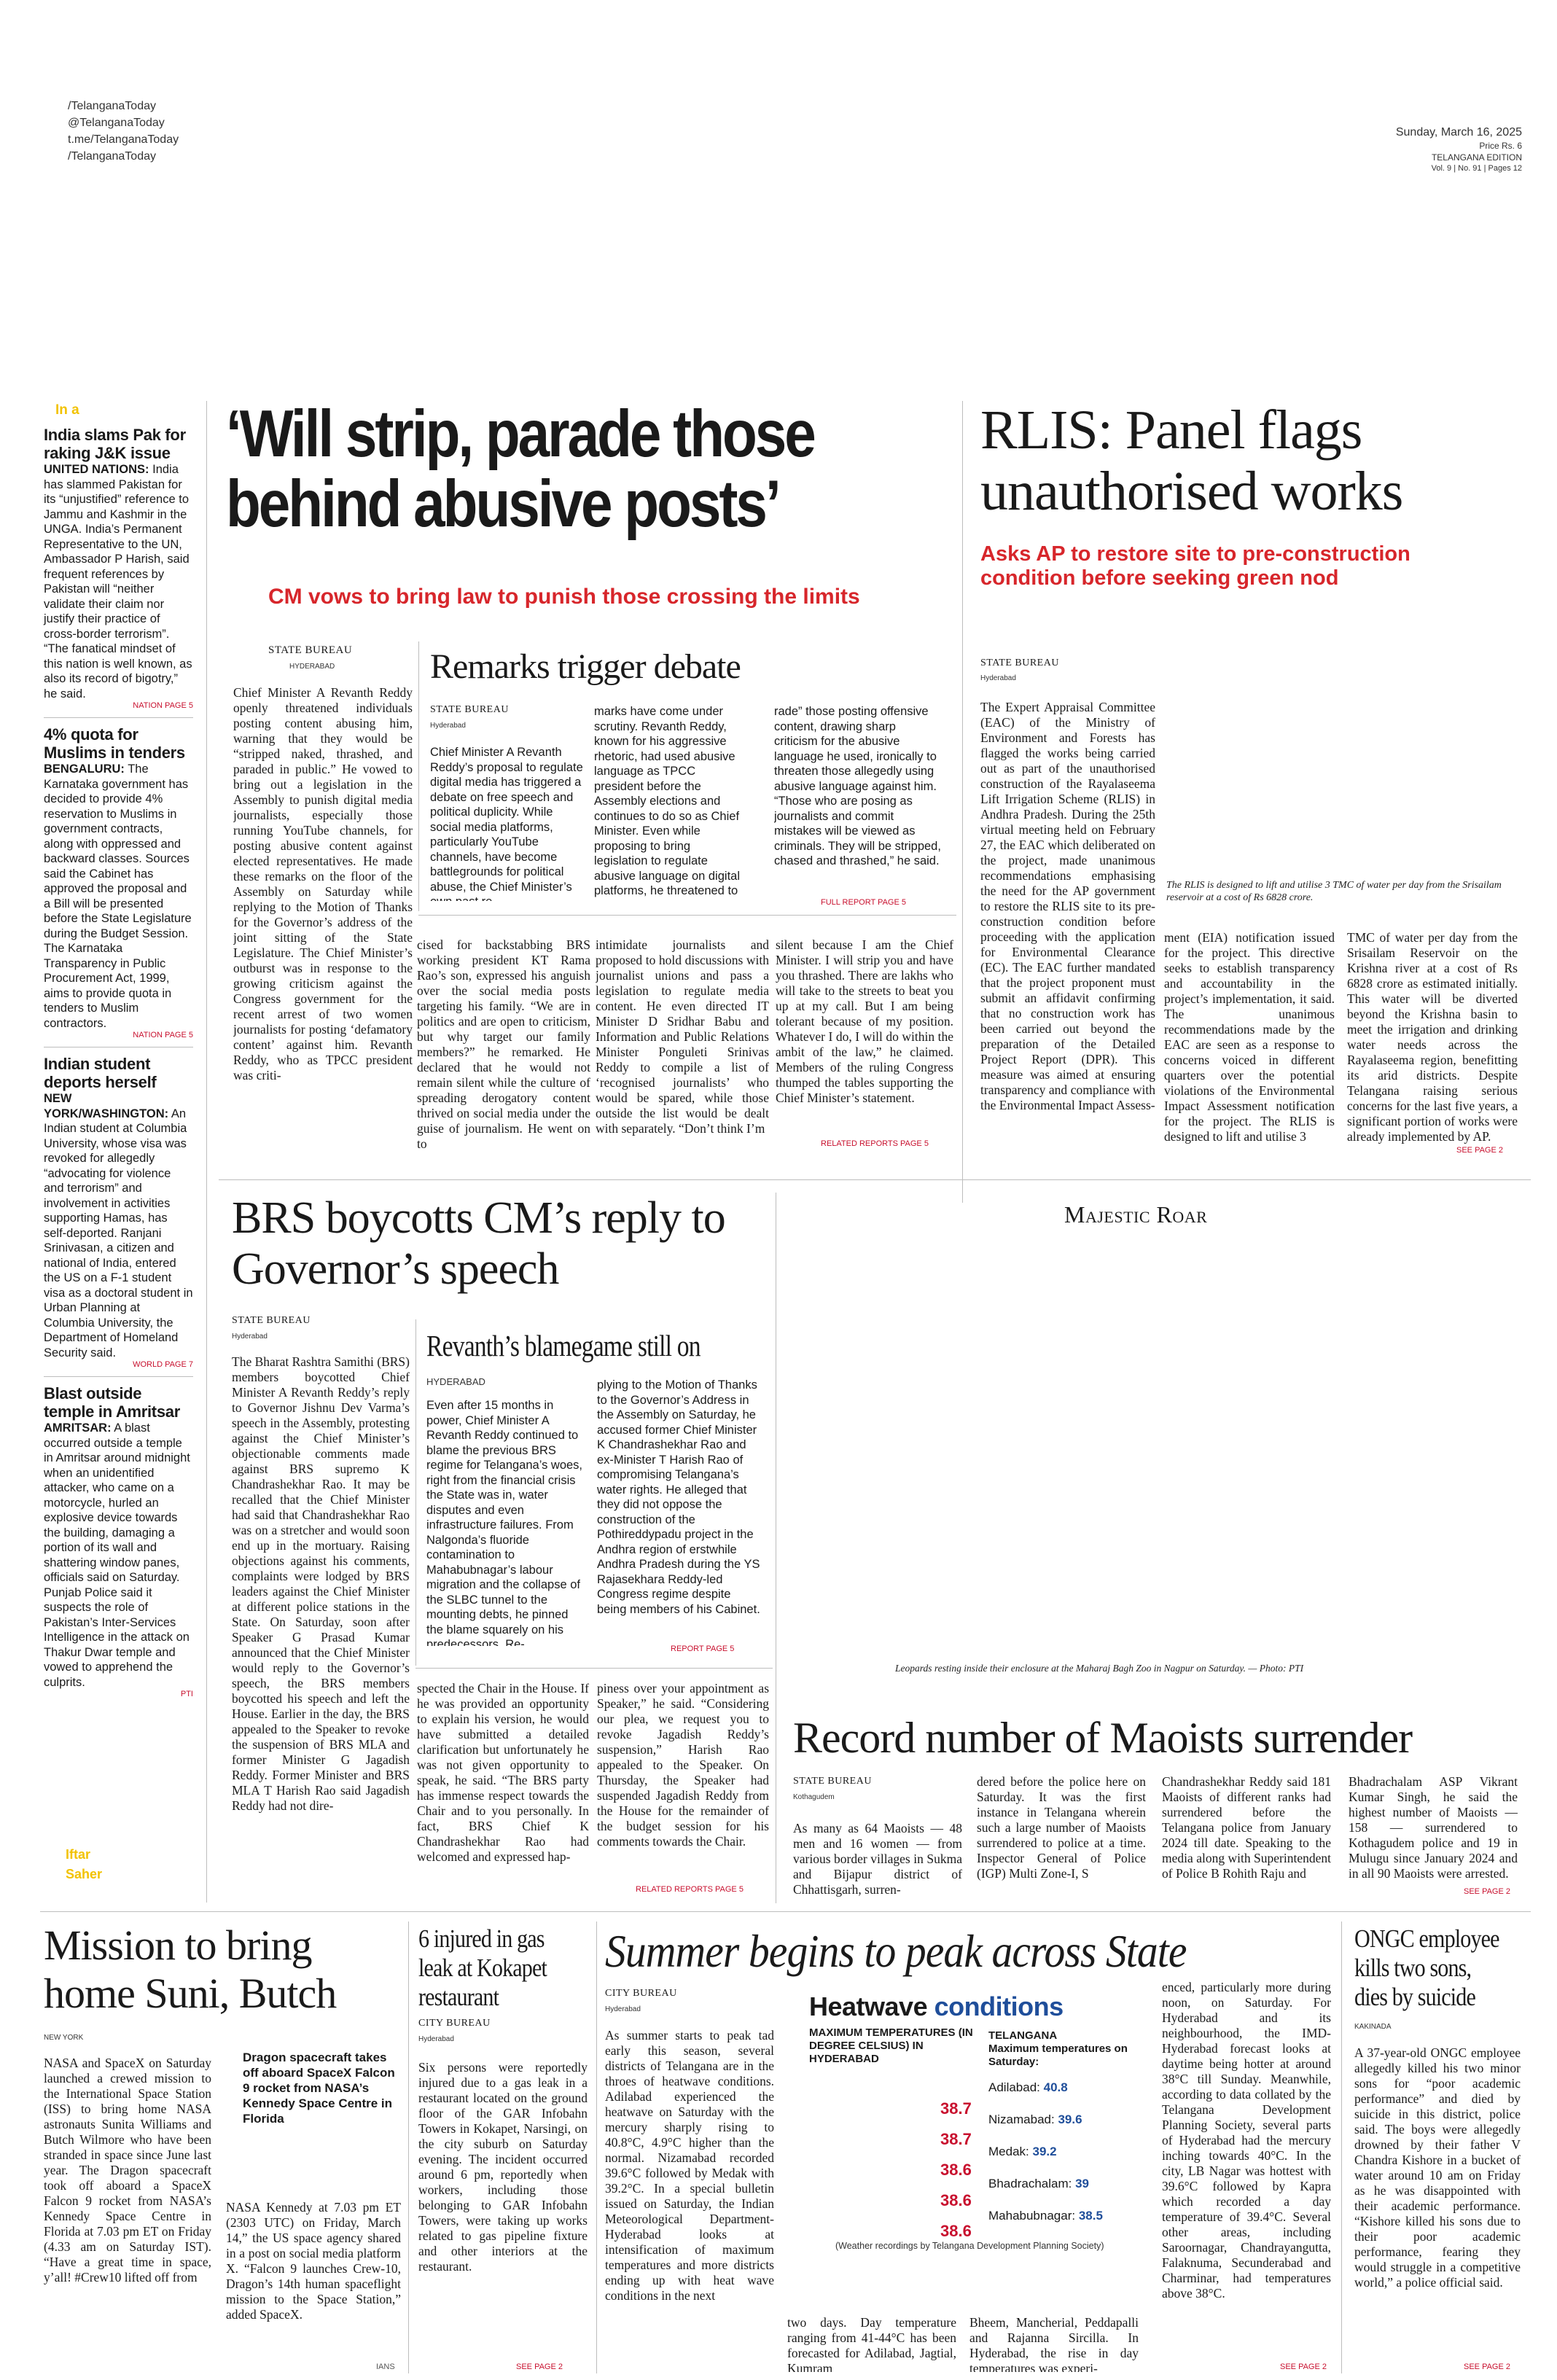 The height and width of the screenshot is (2380, 1557). Describe the element at coordinates (386, 2367) in the screenshot. I see `suni-jump: IANS` at that location.